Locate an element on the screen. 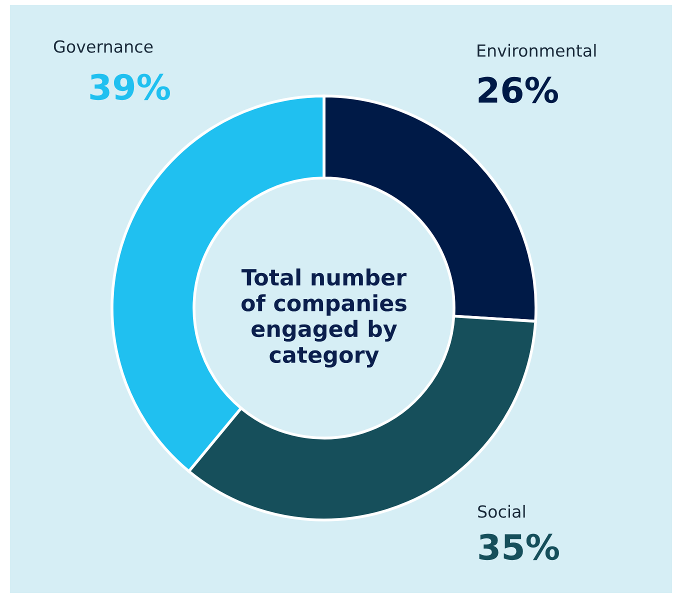  data-label: 26% is located at coordinates (518, 90).